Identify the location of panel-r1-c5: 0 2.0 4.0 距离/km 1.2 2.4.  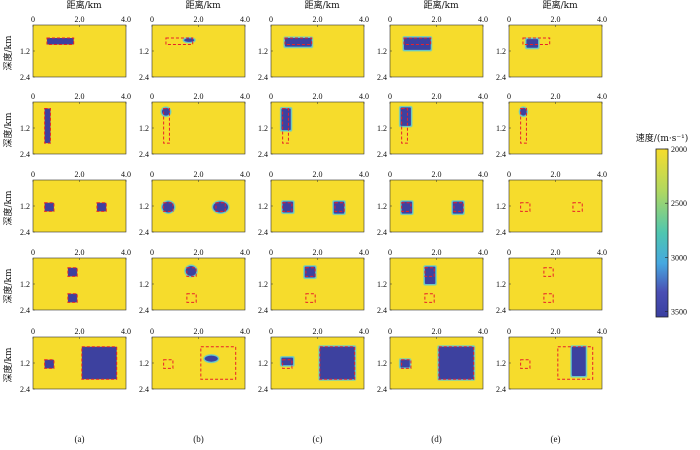
(551, 41).